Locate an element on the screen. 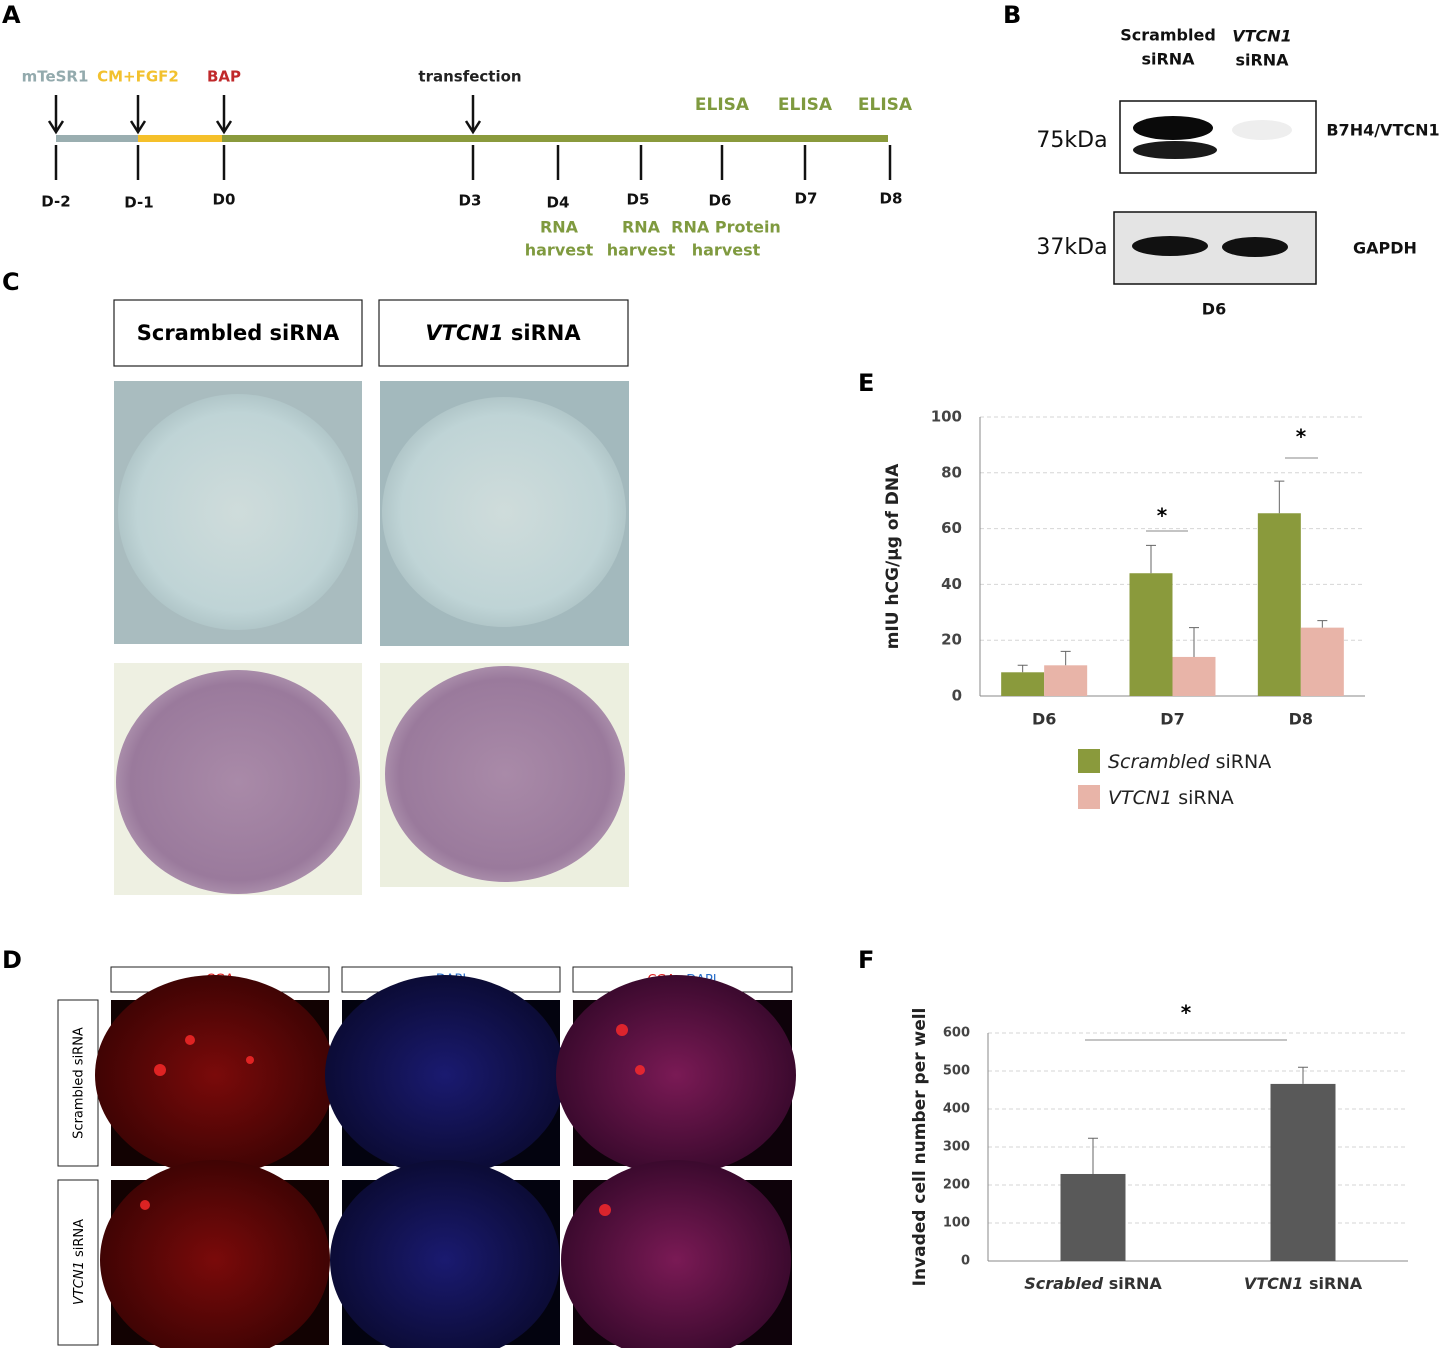 The image size is (1440, 1353). day-label: D-1 is located at coordinates (138, 203).